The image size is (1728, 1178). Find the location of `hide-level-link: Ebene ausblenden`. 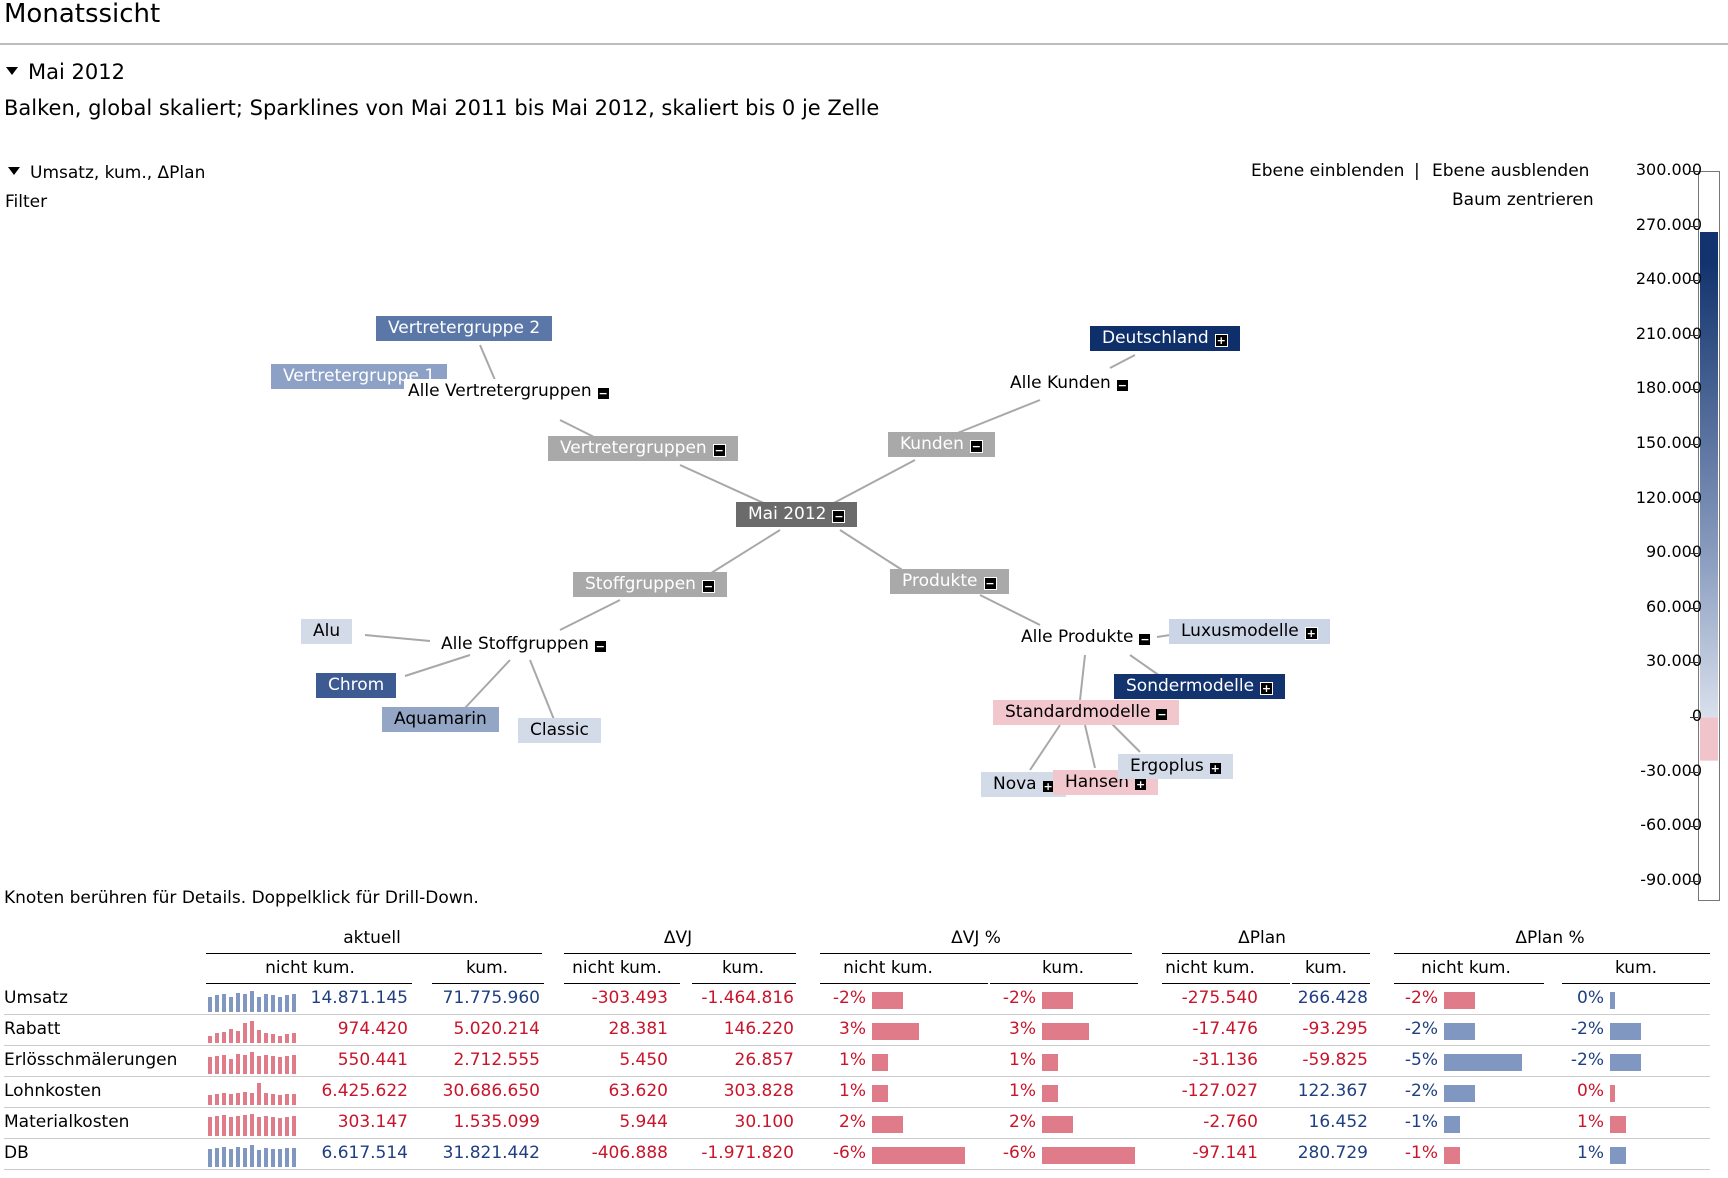

hide-level-link: Ebene ausblenden is located at coordinates (1511, 171).